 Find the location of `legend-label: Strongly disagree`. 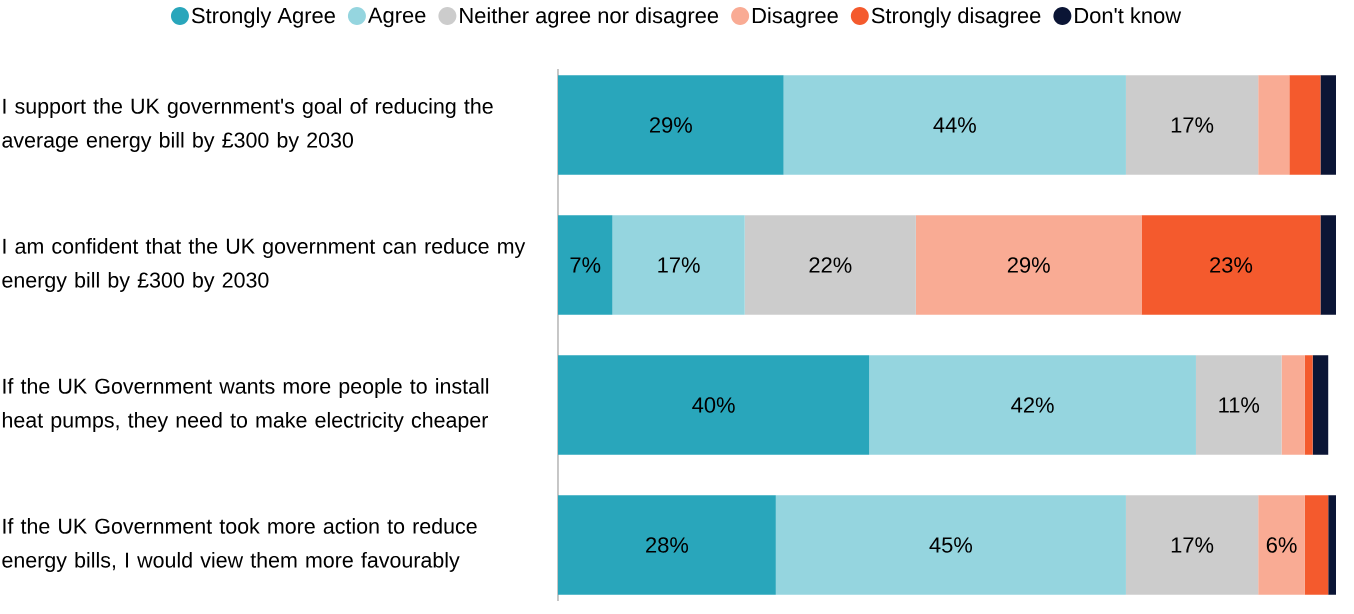

legend-label: Strongly disagree is located at coordinates (956, 17).